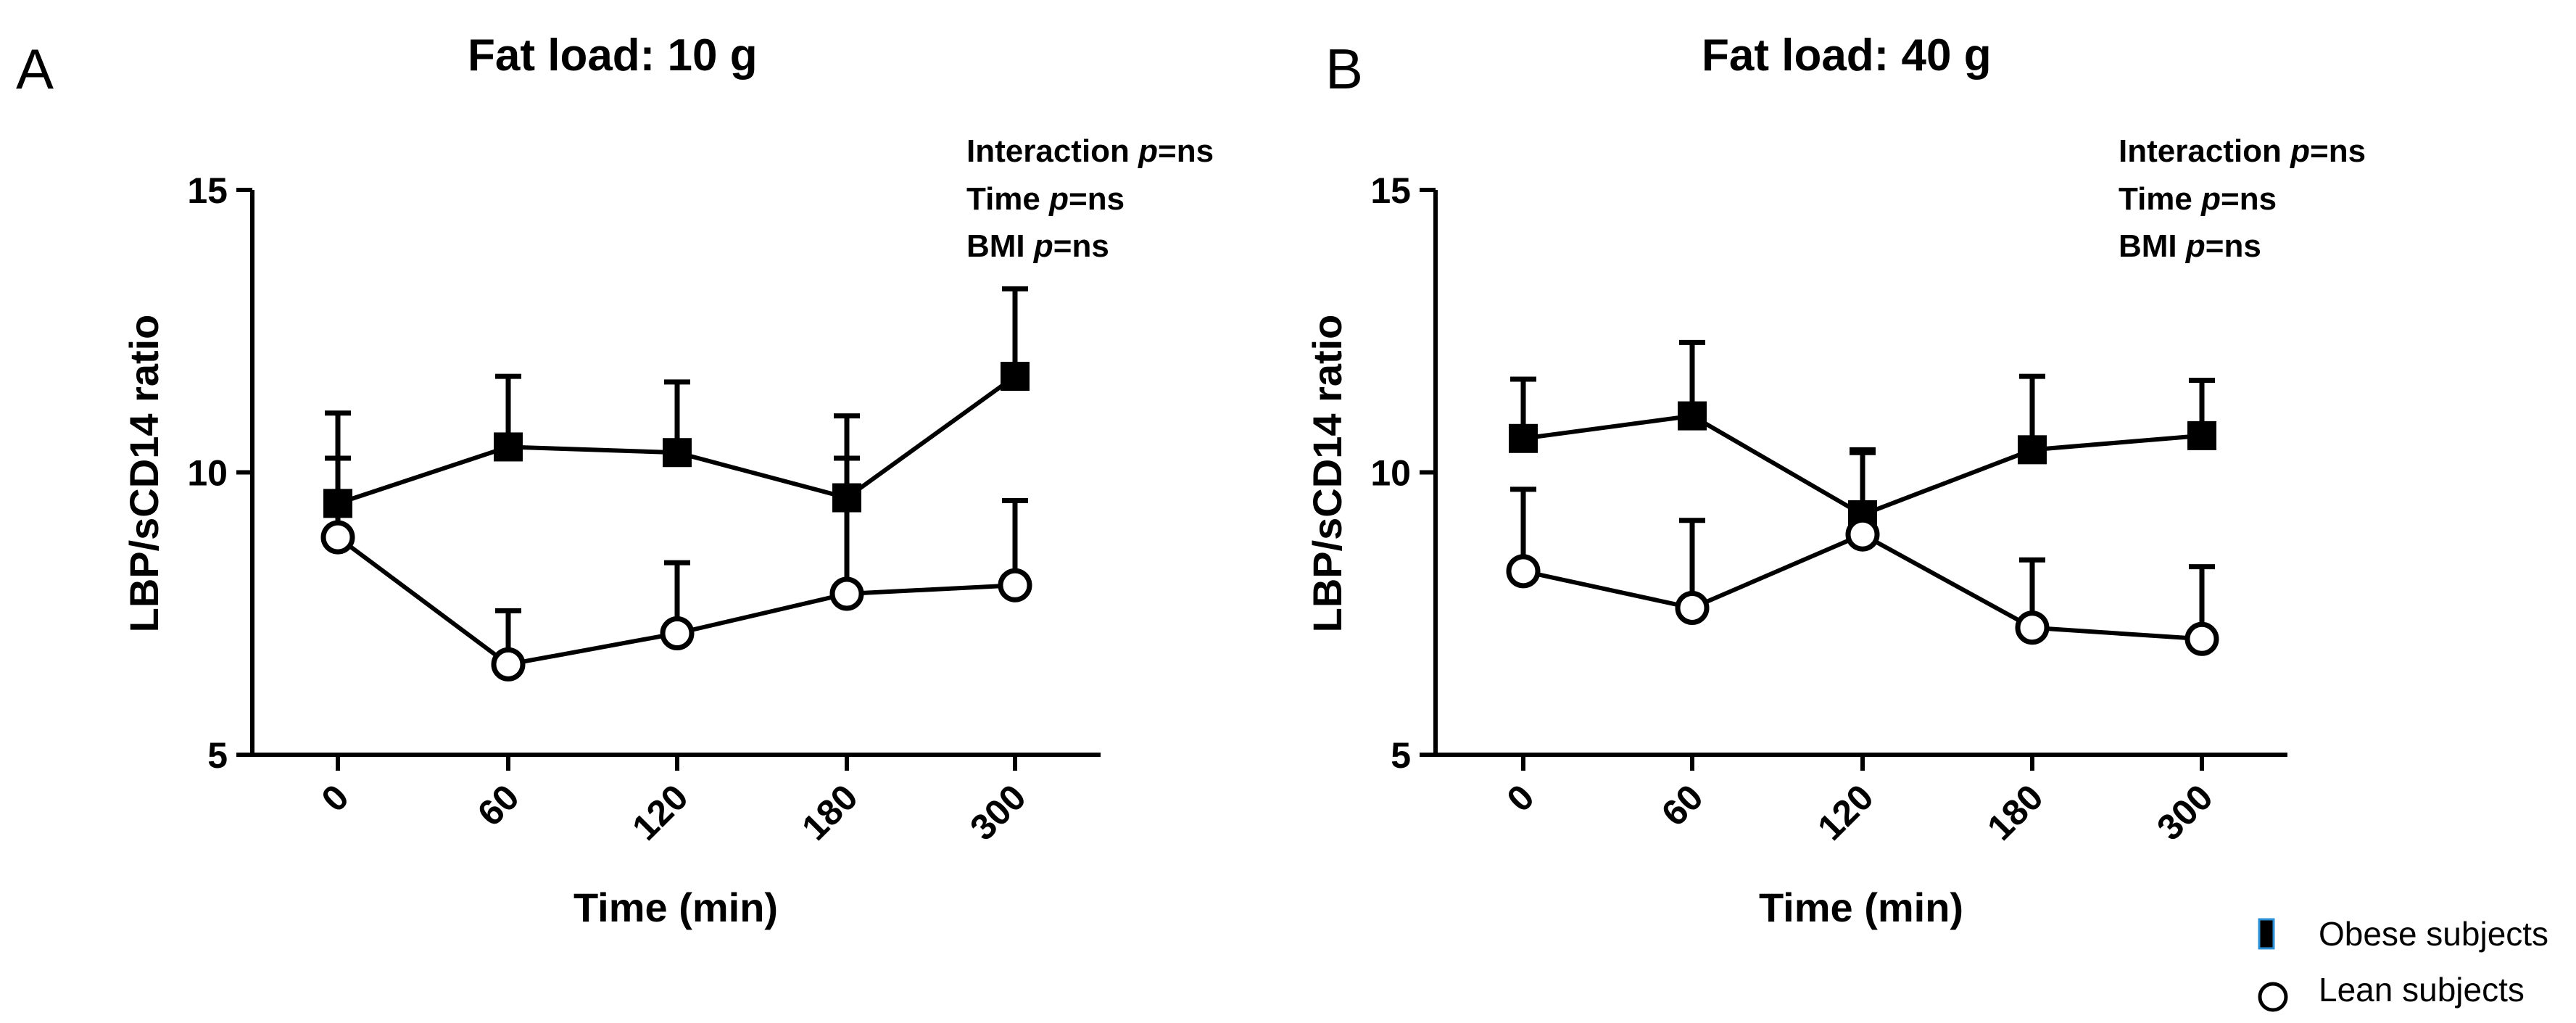 Image resolution: width=2576 pixels, height=1023 pixels. What do you see at coordinates (499, 805) in the screenshot?
I see `panel-a-xtick-label: 60` at bounding box center [499, 805].